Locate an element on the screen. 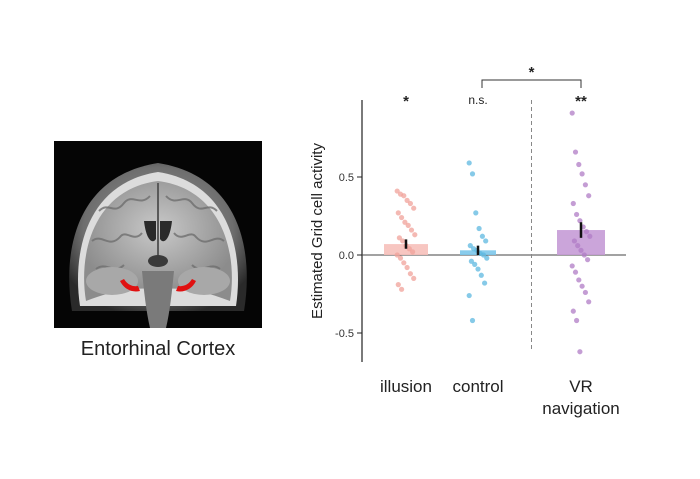 The width and height of the screenshot is (700, 479). y-tick-label: 0.5 is located at coordinates (346, 178).